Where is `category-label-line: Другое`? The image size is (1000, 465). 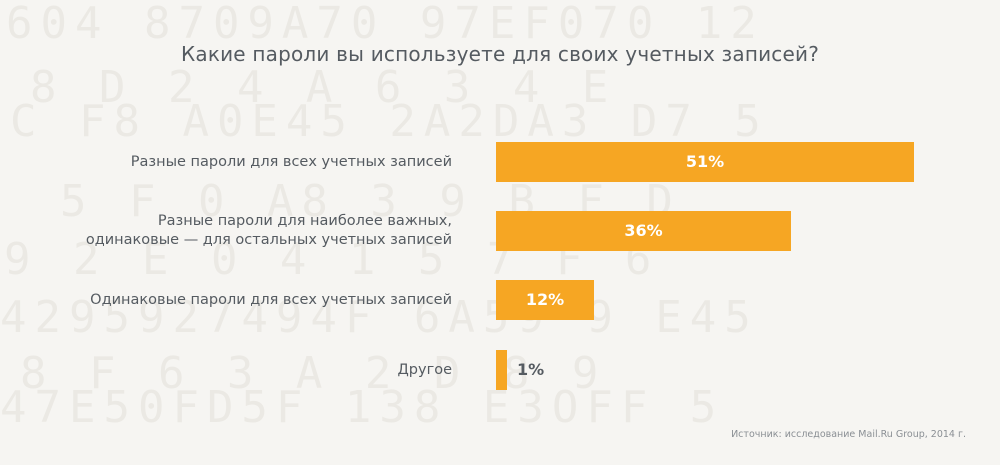 category-label-line: Другое is located at coordinates (424, 369).